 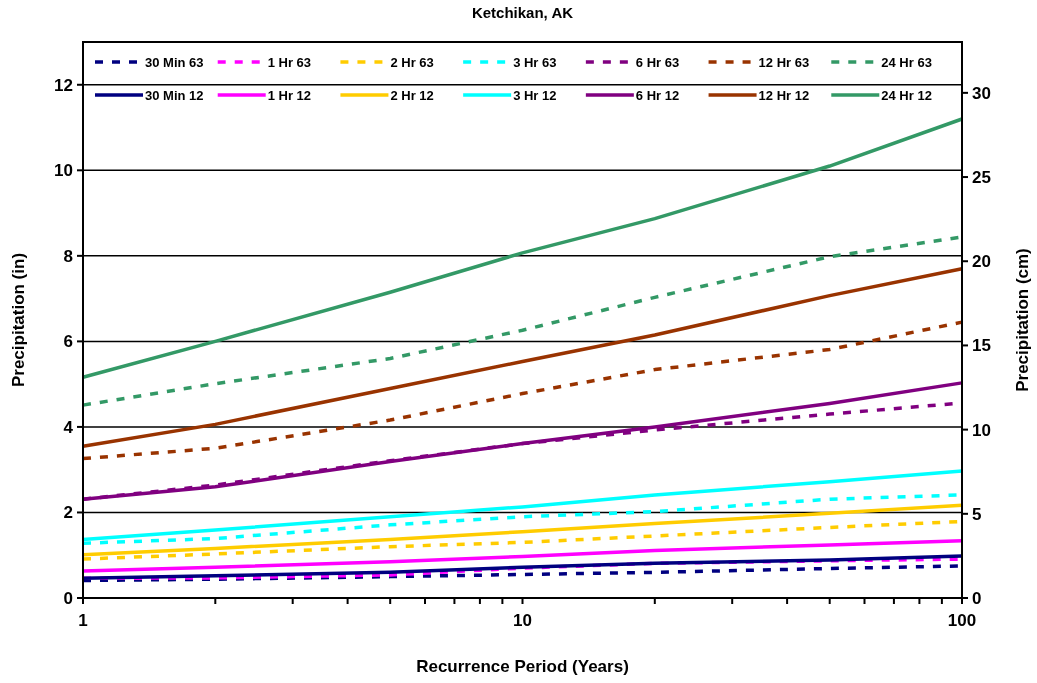 I want to click on y2-tick-label: 15, so click(x=981, y=346).